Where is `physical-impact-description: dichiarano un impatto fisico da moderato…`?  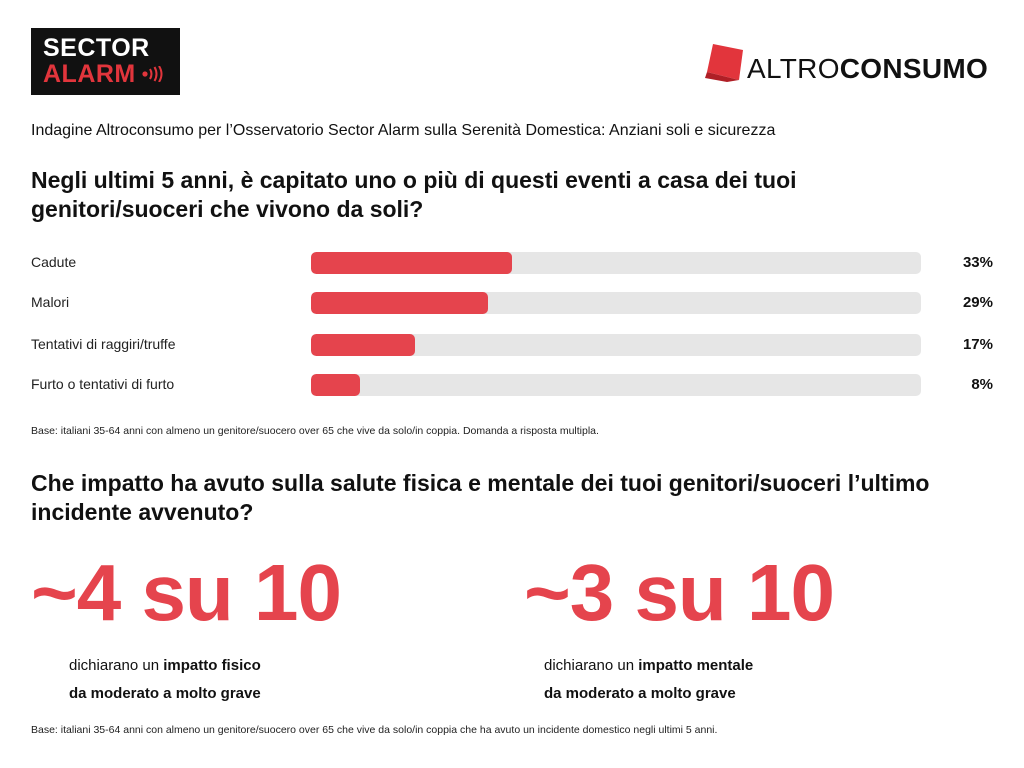
physical-impact-description: dichiarano un impatto fisico da moderato… is located at coordinates (165, 680).